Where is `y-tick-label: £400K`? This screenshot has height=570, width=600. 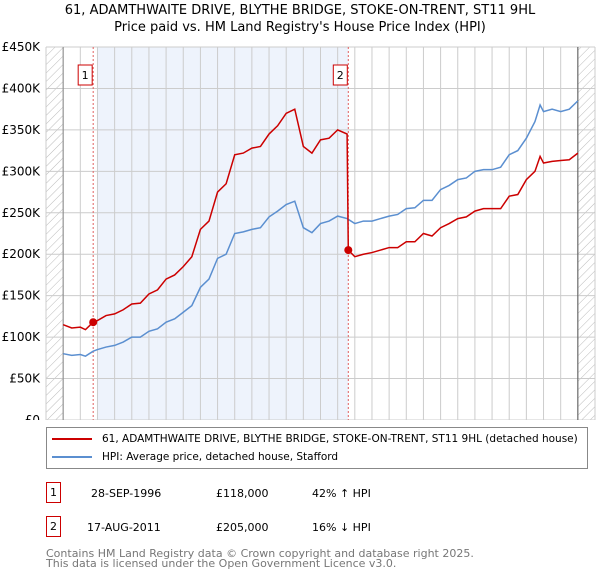
y-tick-label: £400K is located at coordinates (22, 88).